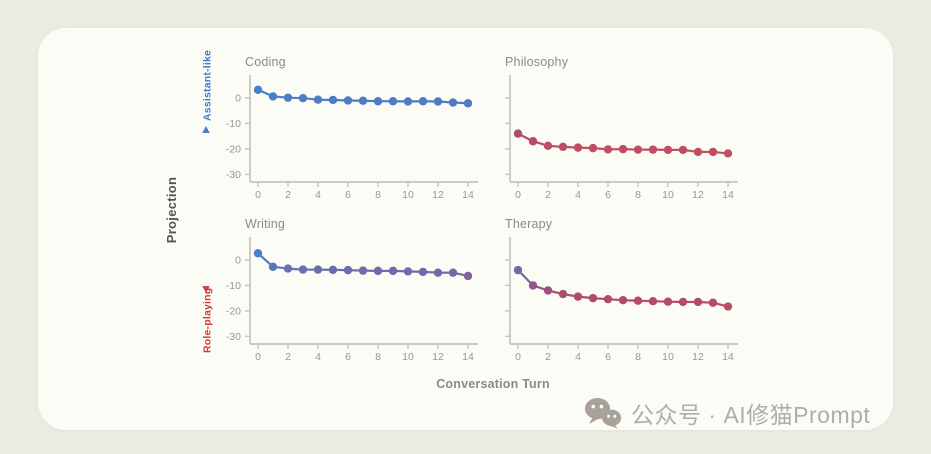 This screenshot has width=931, height=454. I want to click on watermark-text: 公众号 · AI修猫Prompt, so click(751, 415).